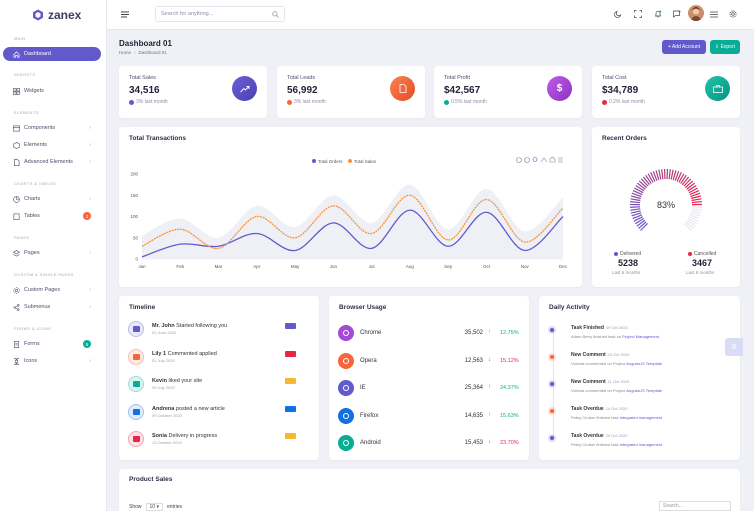  What do you see at coordinates (666, 200) in the screenshot?
I see `radial-bar` at bounding box center [666, 200].